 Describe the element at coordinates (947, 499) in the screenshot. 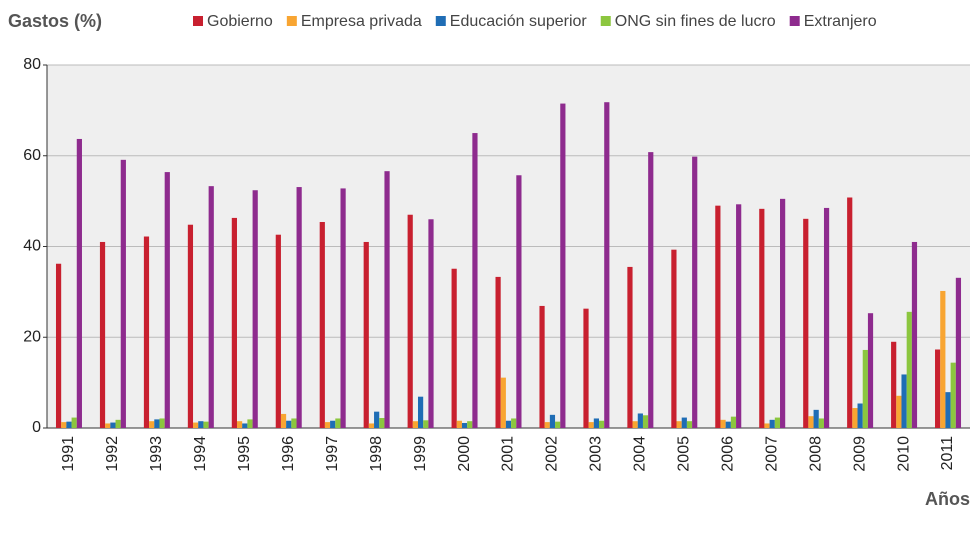

I see `x-axis-label: Años` at that location.